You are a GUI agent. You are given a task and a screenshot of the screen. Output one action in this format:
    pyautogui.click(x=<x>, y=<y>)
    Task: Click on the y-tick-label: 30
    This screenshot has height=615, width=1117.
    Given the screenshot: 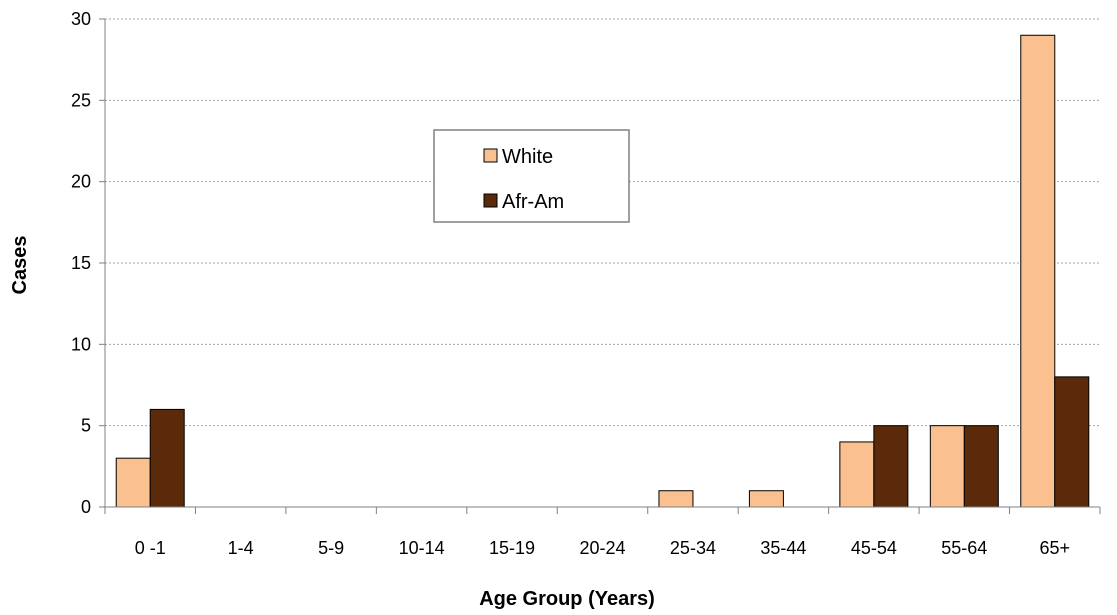 What is the action you would take?
    pyautogui.click(x=81, y=19)
    